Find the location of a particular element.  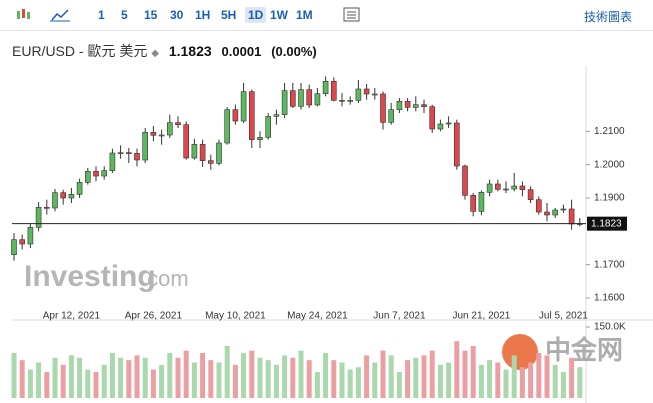

y-tick-label: 1.1700 is located at coordinates (609, 264).